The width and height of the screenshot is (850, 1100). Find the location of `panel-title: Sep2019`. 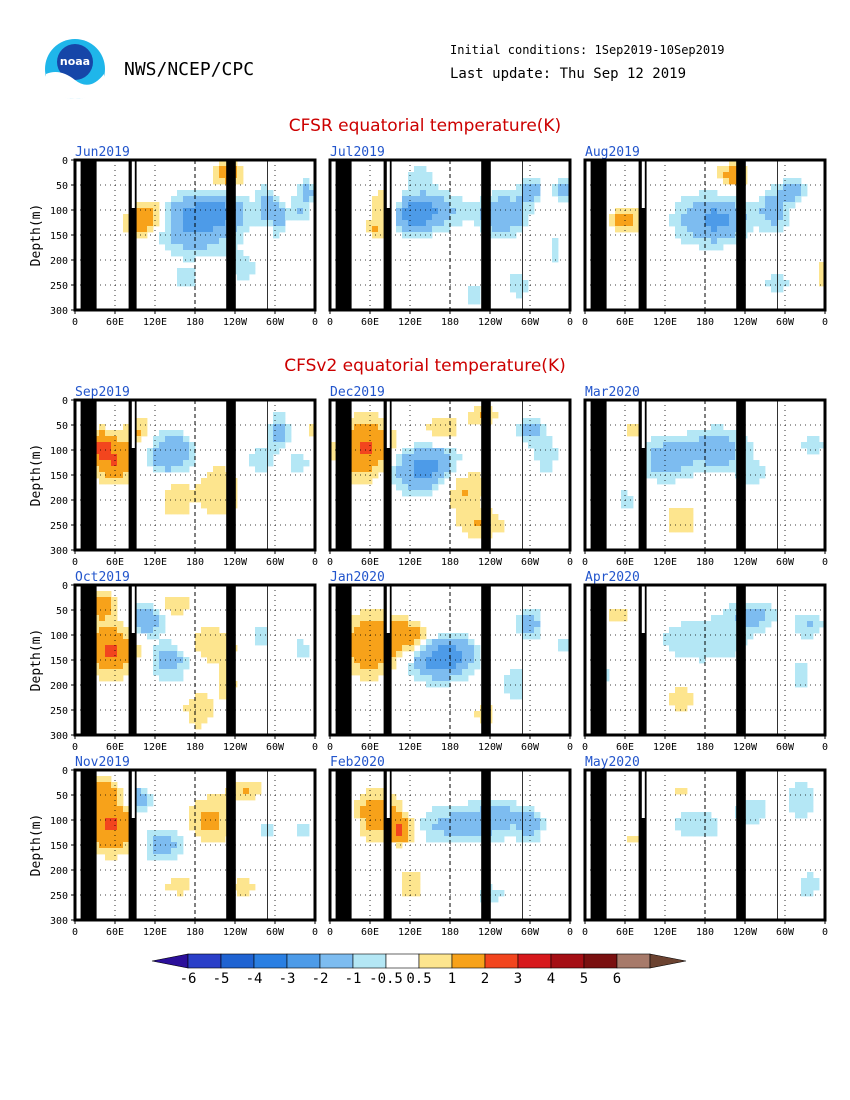

panel-title: Sep2019 is located at coordinates (102, 392).